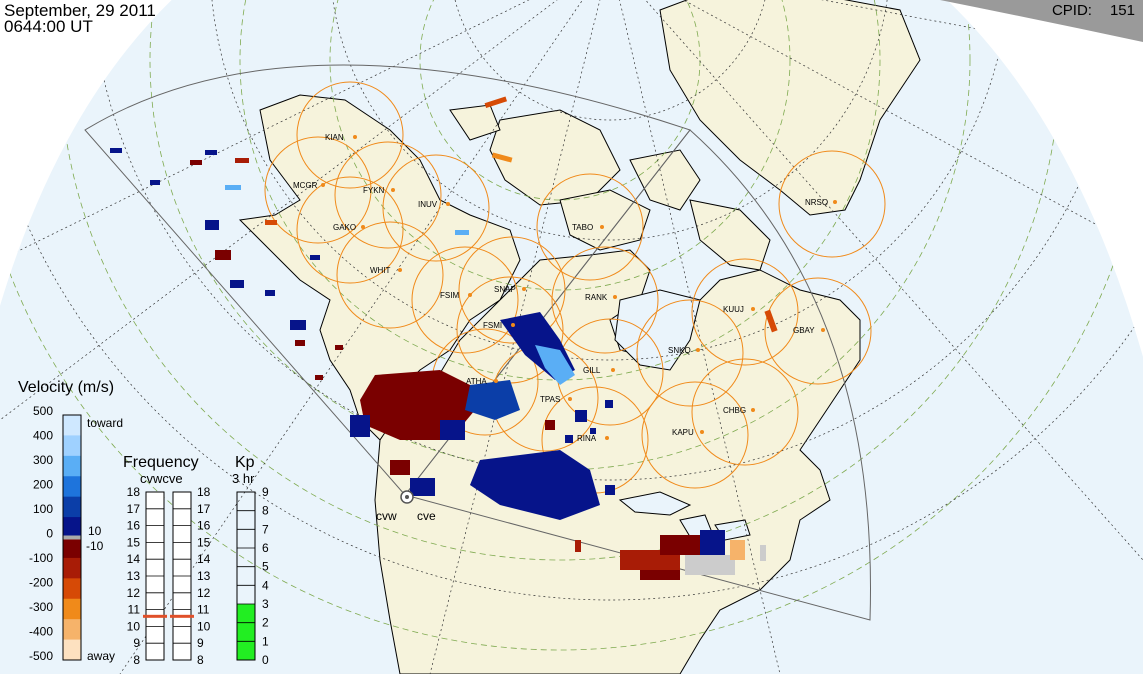 The width and height of the screenshot is (1143, 674). I want to click on kp-title: Kp, so click(245, 462).